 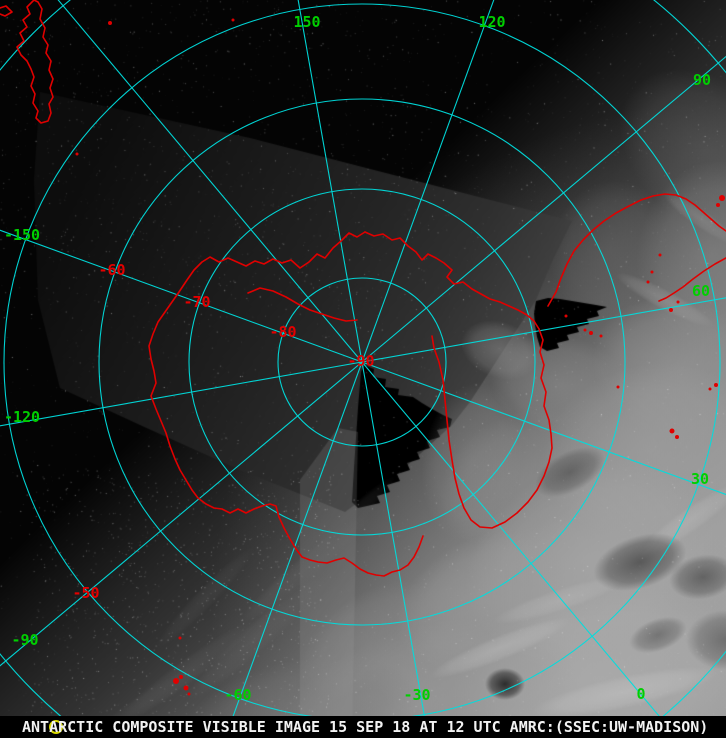 I want to click on antarctic-peninsula-west, so click(x=636, y=250).